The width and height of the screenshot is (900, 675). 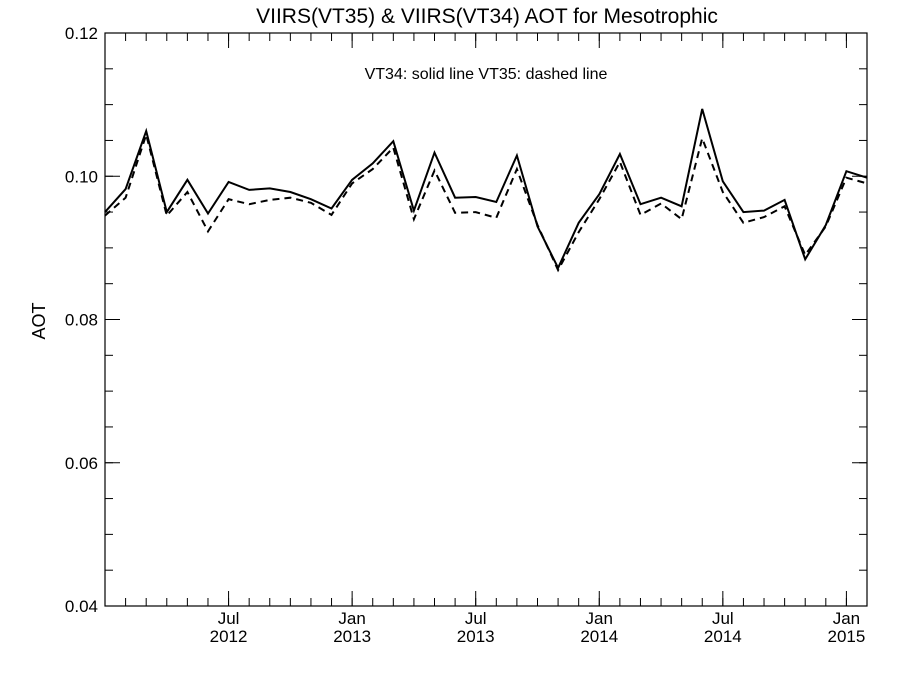 I want to click on y-tick-label: 0.12, so click(x=81, y=33).